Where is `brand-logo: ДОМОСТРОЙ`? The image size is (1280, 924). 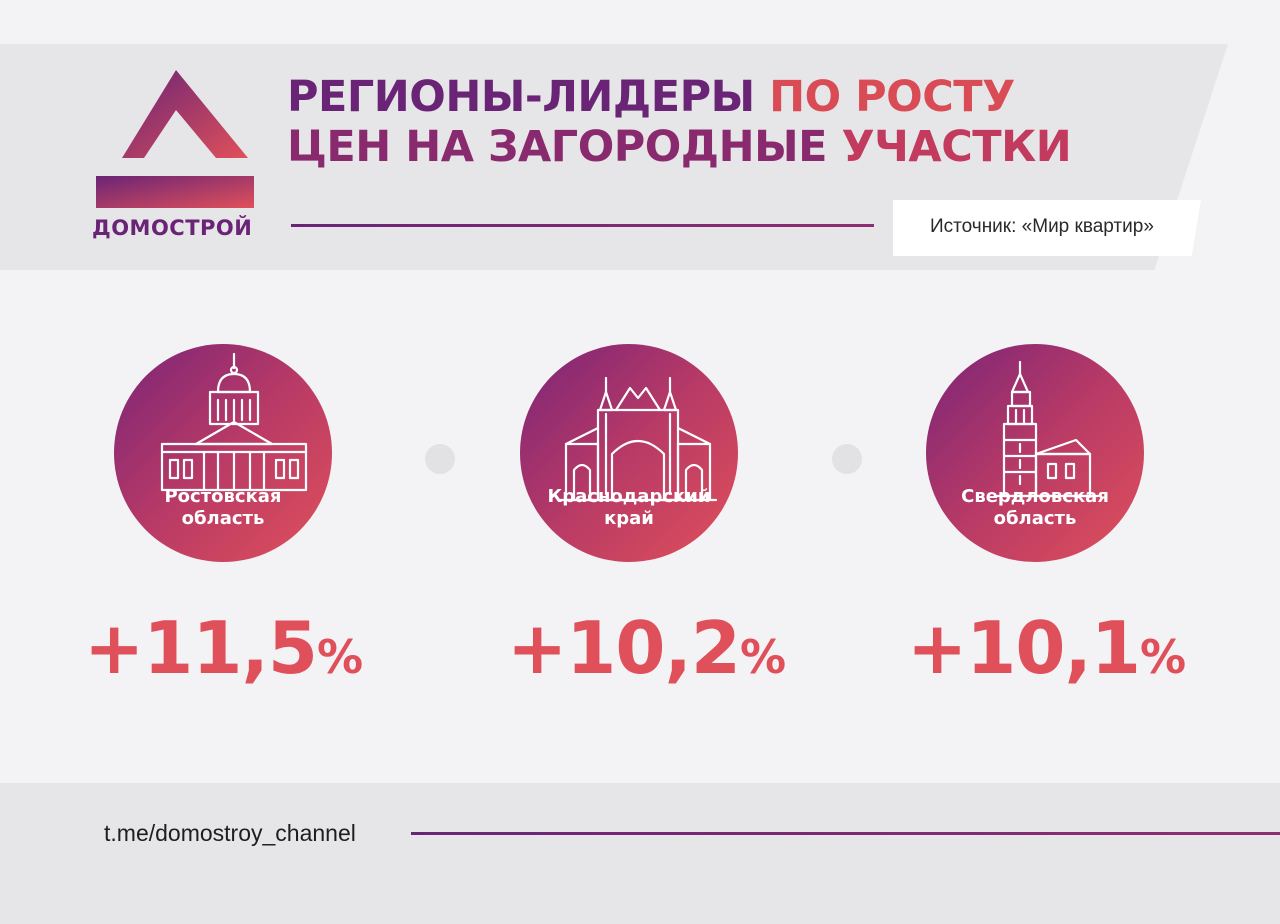 brand-logo: ДОМОСТРОЙ is located at coordinates (176, 155).